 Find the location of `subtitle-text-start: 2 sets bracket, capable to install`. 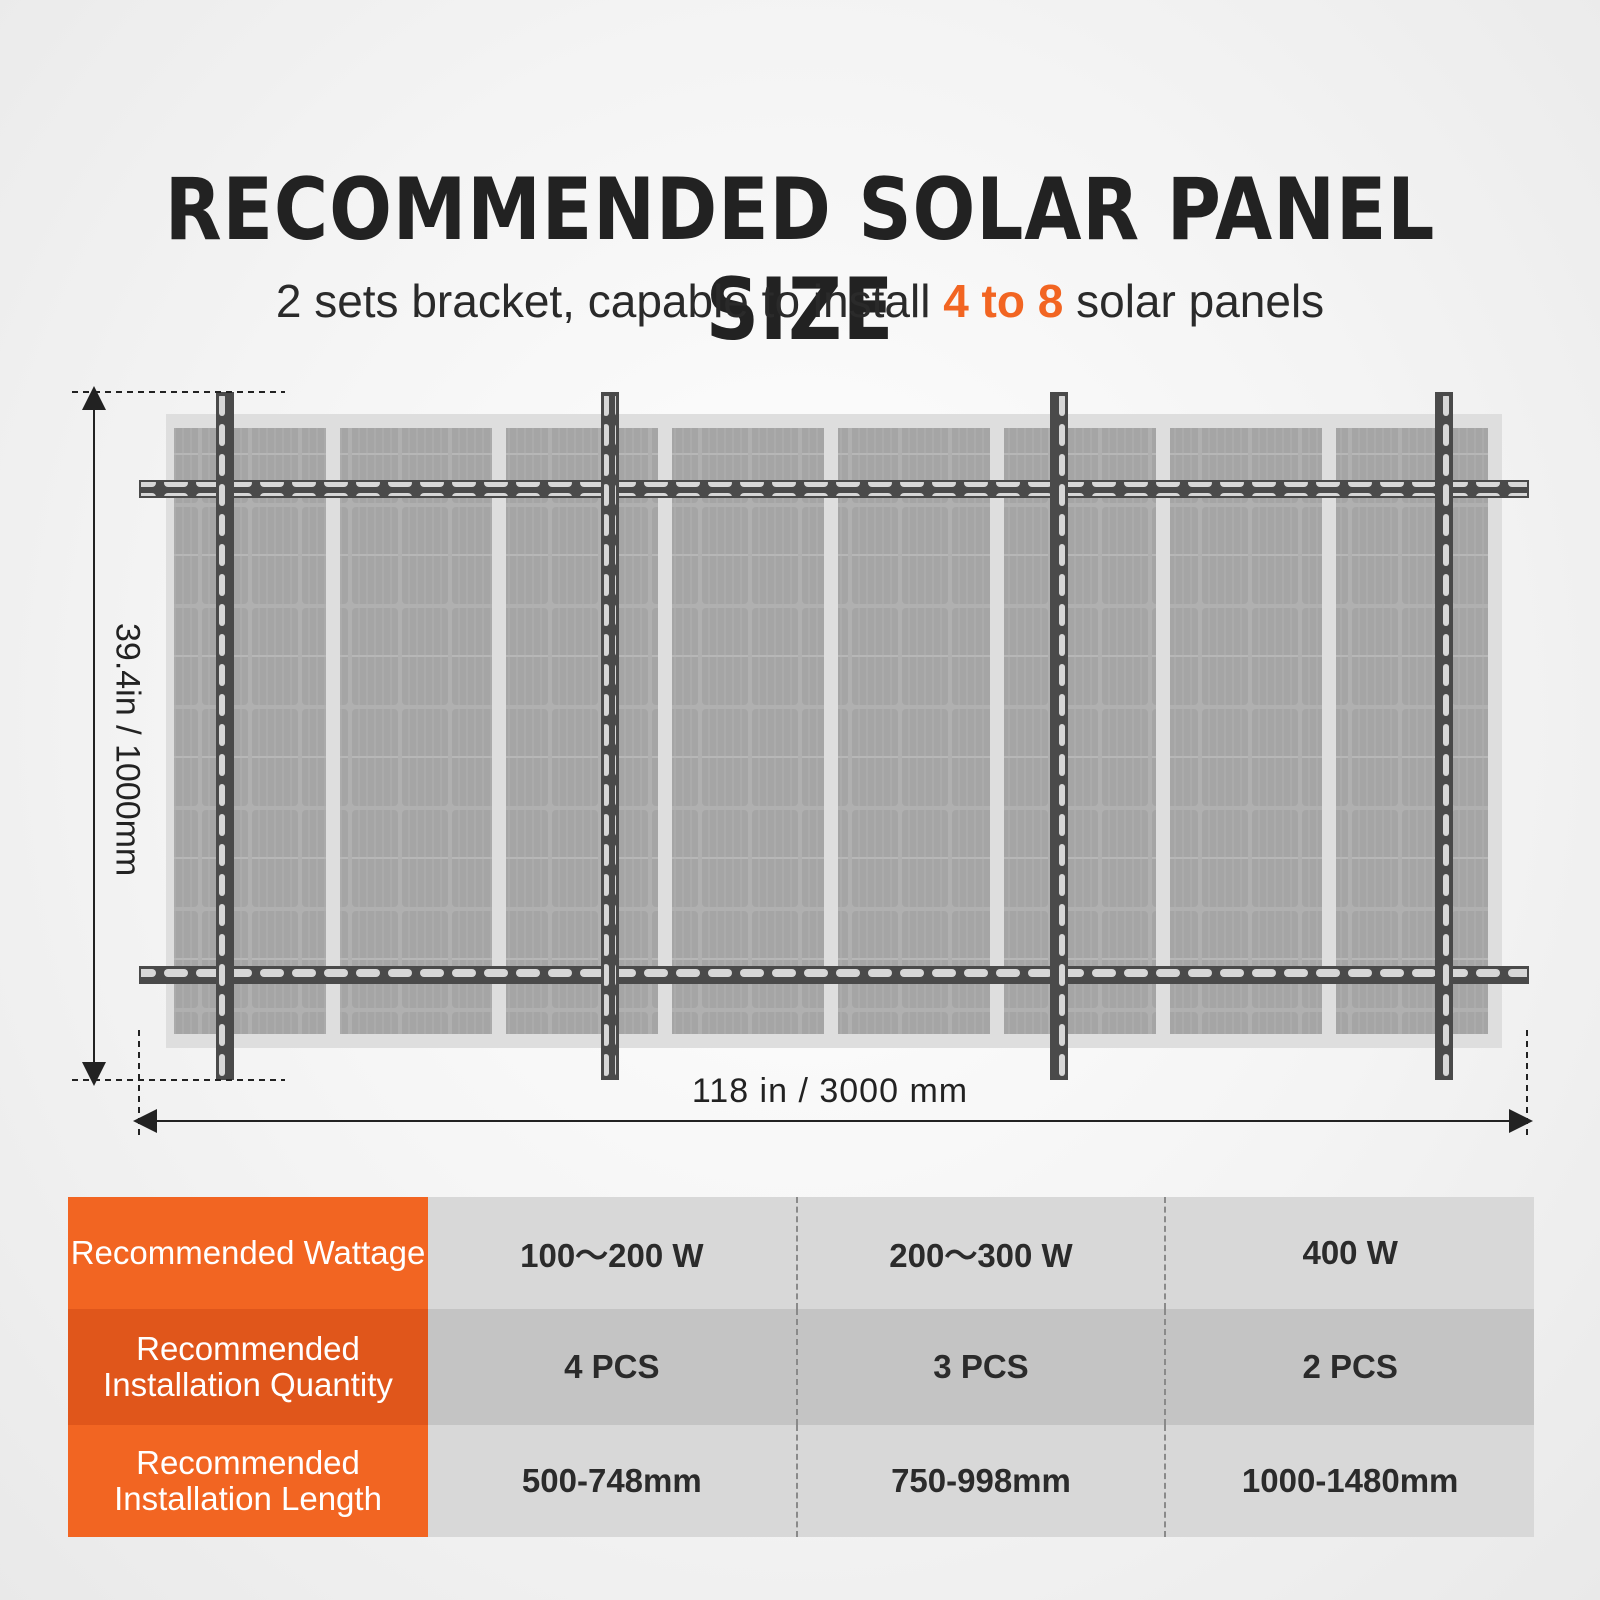

subtitle-text-start: 2 sets bracket, capable to install is located at coordinates (609, 301).